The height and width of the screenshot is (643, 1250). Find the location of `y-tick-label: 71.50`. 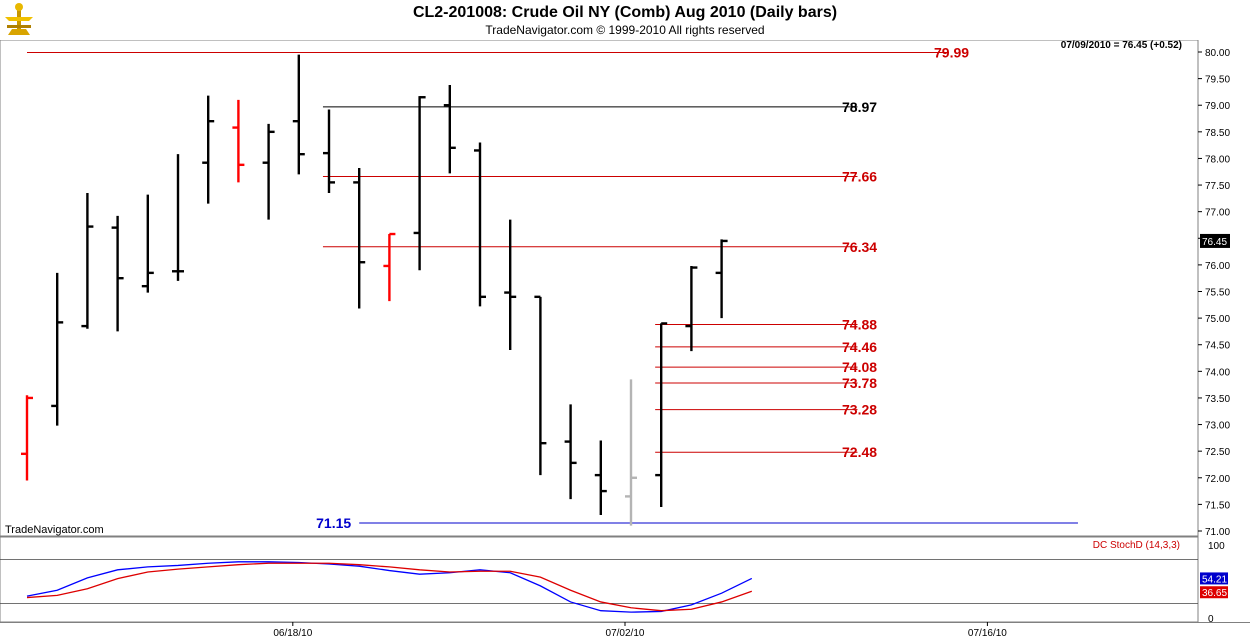

y-tick-label: 71.50 is located at coordinates (1217, 505).